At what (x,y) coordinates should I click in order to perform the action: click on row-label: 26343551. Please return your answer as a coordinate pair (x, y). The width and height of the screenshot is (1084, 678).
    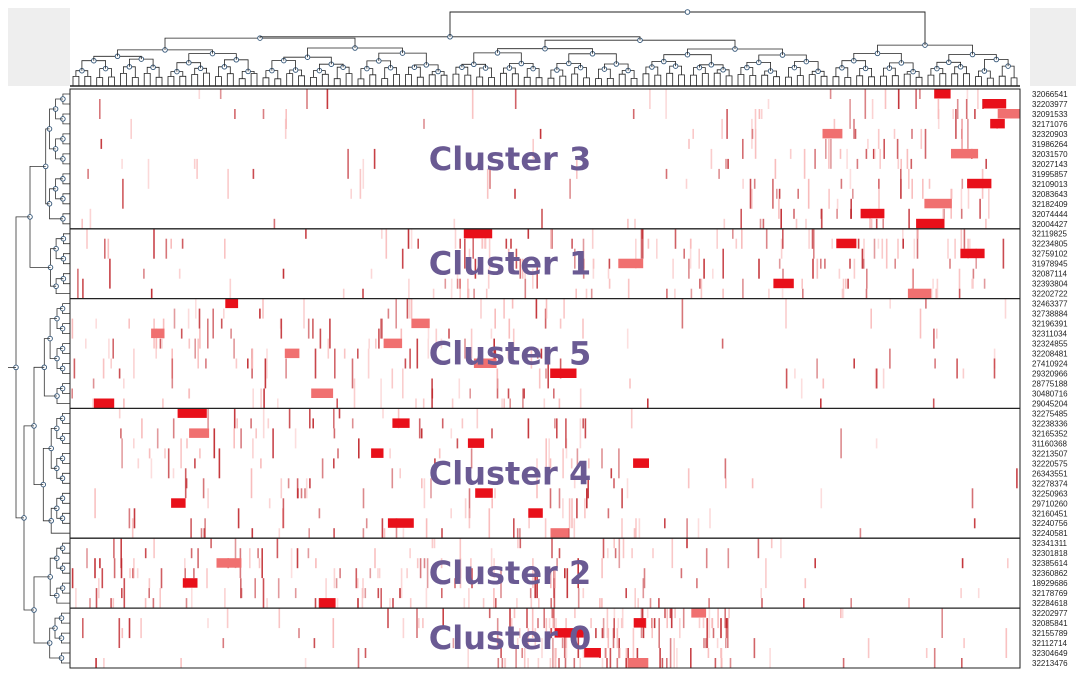
    Looking at the image, I should click on (1050, 473).